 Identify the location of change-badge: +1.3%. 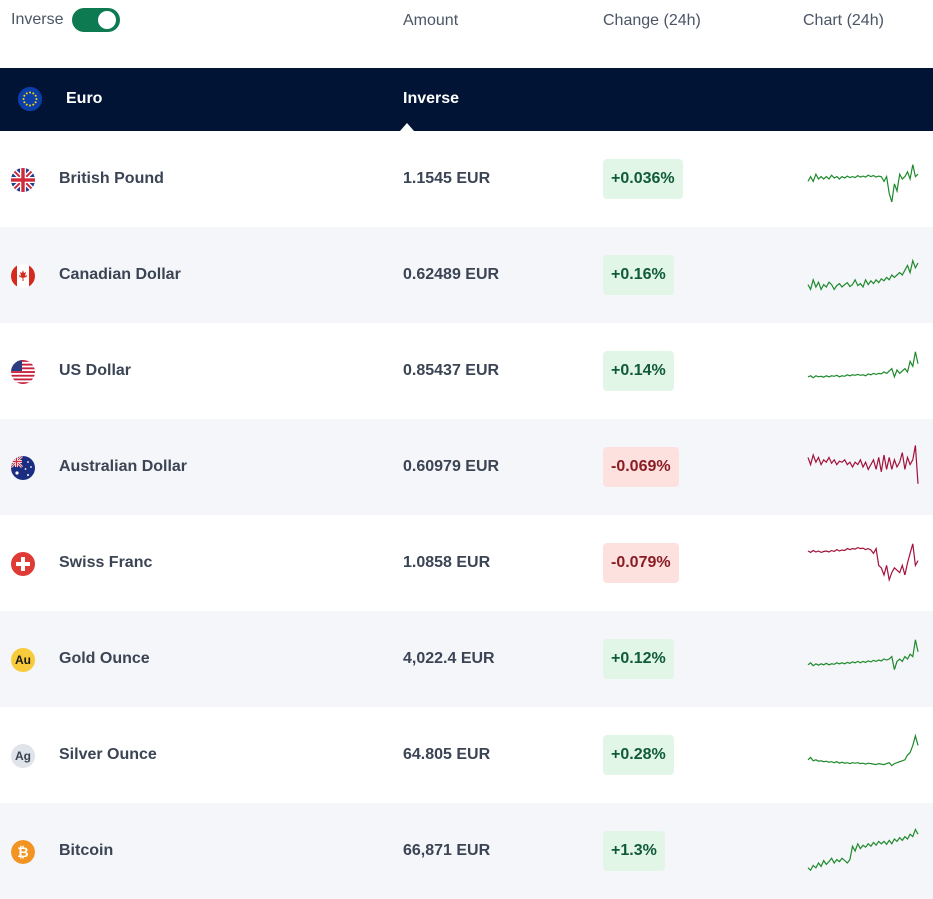
(634, 851).